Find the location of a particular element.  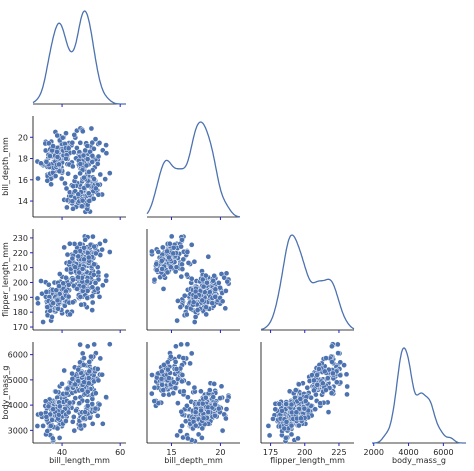

y-tick-label: 4000 is located at coordinates (18, 405).